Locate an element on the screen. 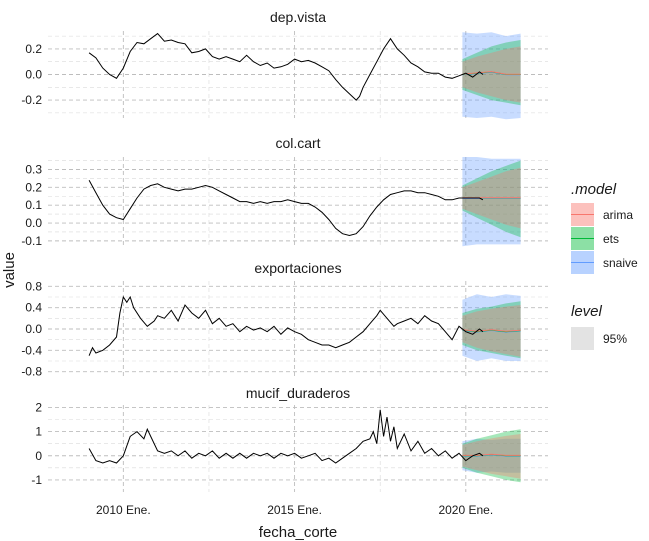 This screenshot has height=541, width=649. facet-title: dep.vista is located at coordinates (298, 17).